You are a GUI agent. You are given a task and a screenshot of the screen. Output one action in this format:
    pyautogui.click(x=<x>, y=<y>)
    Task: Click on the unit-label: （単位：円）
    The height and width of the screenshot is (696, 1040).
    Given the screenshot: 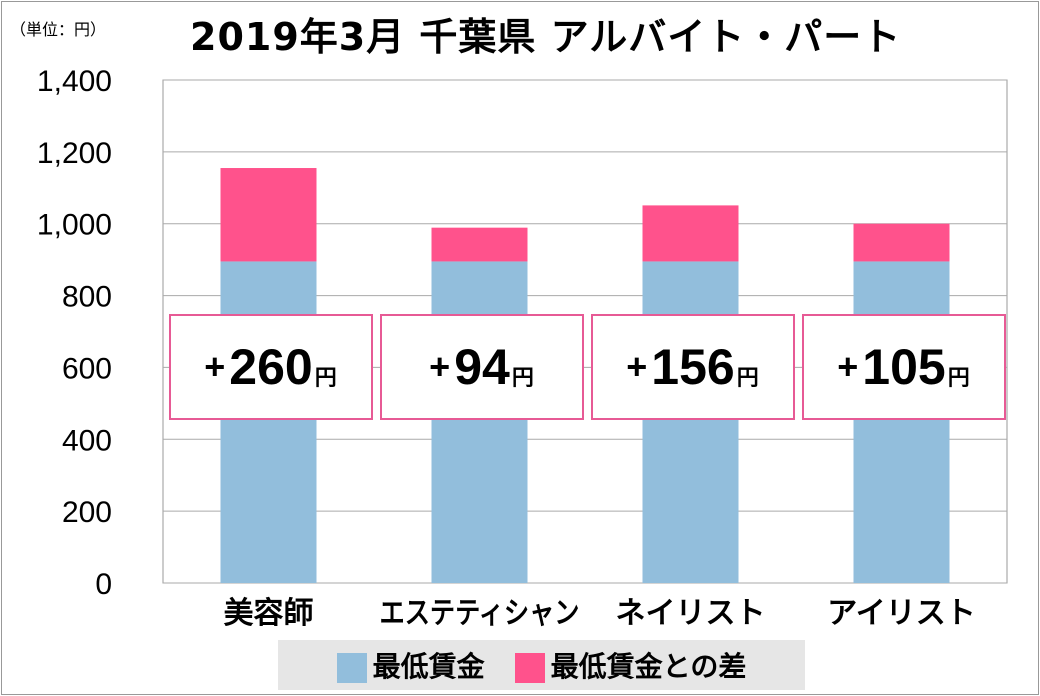 What is the action you would take?
    pyautogui.click(x=58, y=29)
    